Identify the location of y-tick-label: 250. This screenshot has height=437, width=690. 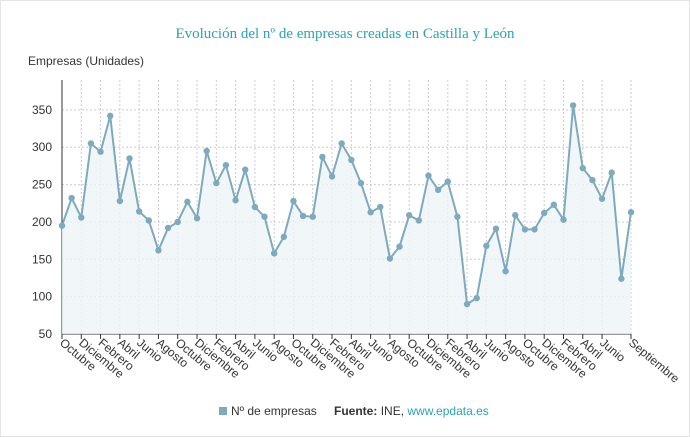
(42, 185).